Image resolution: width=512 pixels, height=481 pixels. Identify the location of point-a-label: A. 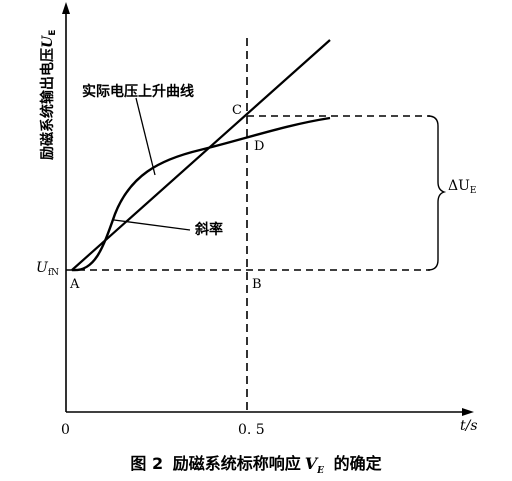
(74, 284).